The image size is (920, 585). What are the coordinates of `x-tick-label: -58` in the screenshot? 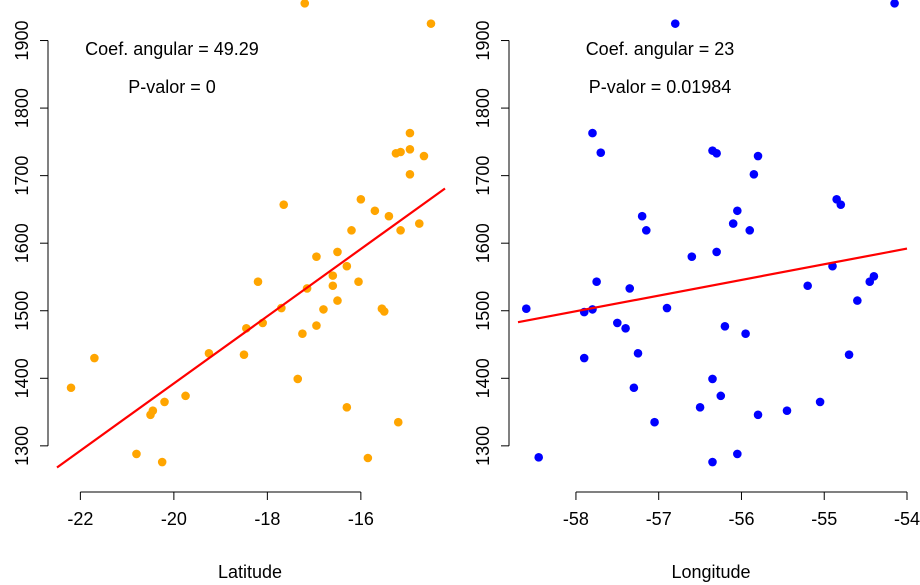 It's located at (576, 519).